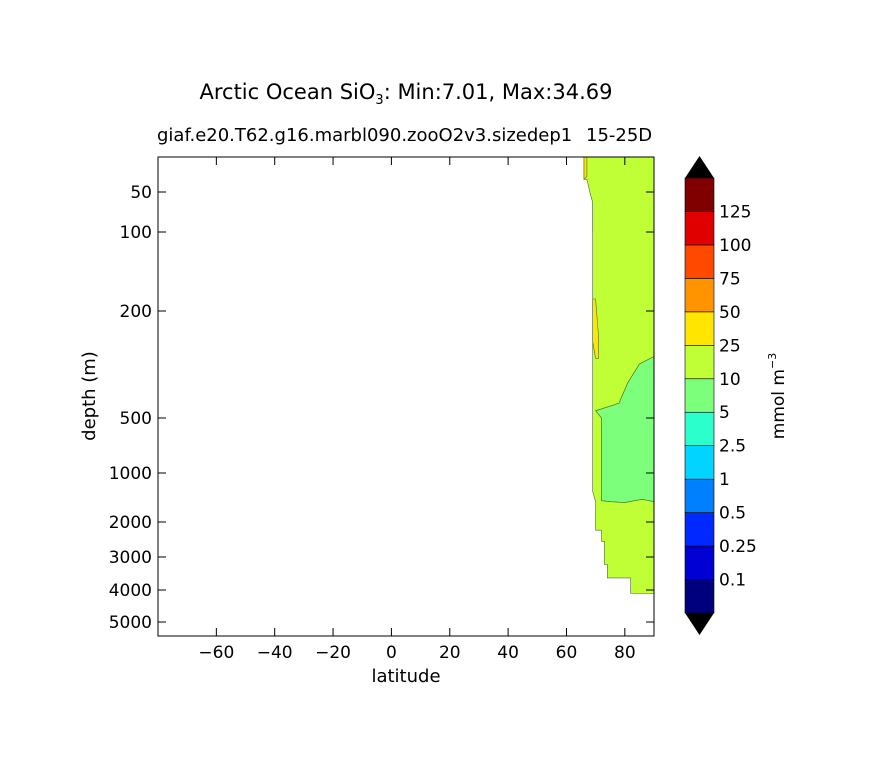  I want to click on x-tick-label: 80, so click(625, 653).